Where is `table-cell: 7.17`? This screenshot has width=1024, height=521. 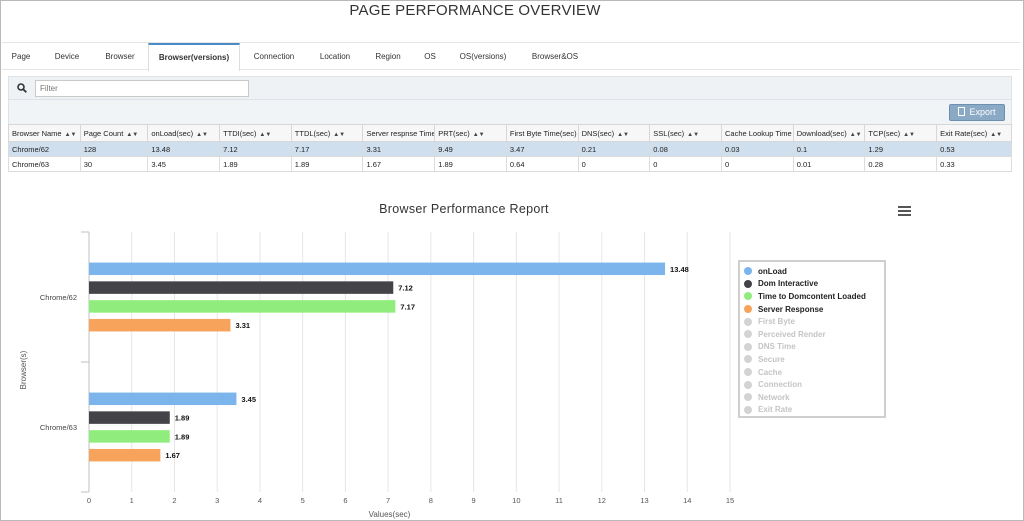 table-cell: 7.17 is located at coordinates (327, 149).